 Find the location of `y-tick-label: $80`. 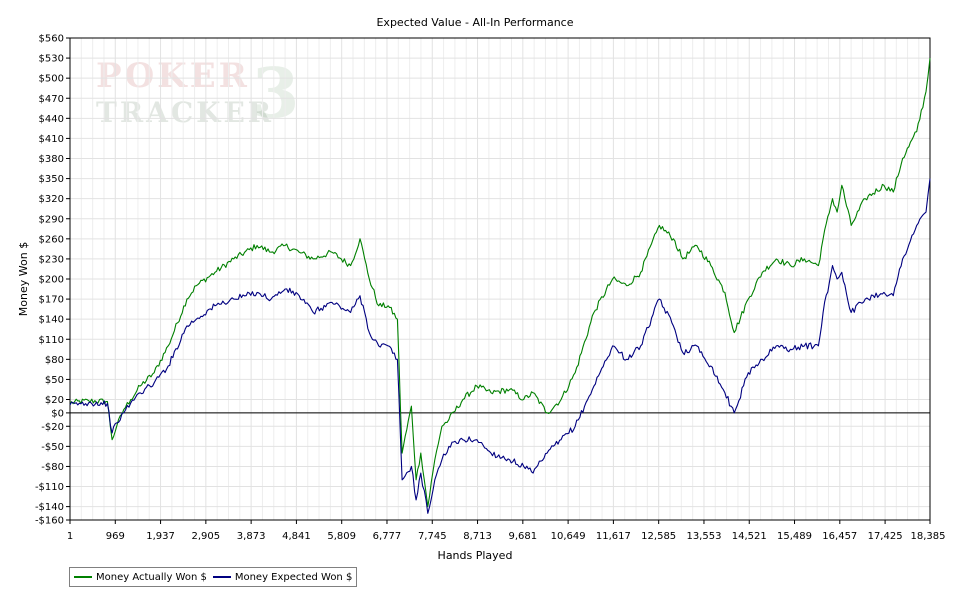

y-tick-label: $80 is located at coordinates (54, 360).